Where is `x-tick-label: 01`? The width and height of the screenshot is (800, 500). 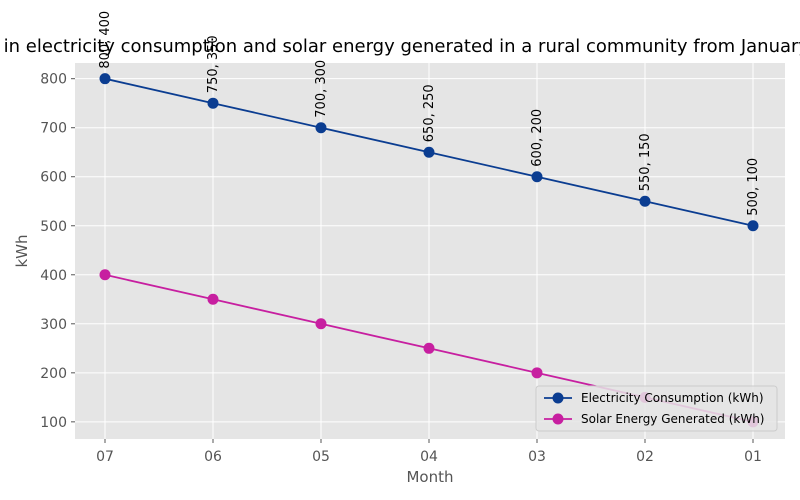
x-tick-label: 01 is located at coordinates (753, 457).